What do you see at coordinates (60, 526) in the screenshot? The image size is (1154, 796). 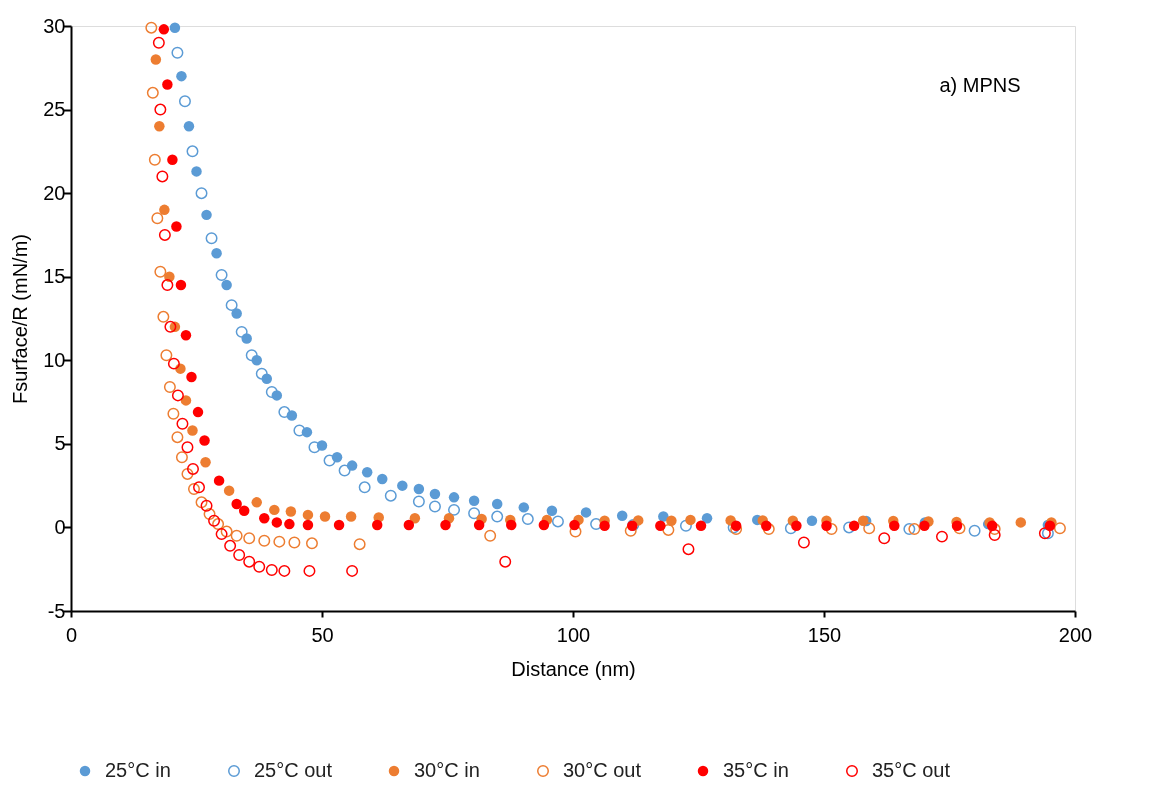 I see `y-tick-label: 0` at bounding box center [60, 526].